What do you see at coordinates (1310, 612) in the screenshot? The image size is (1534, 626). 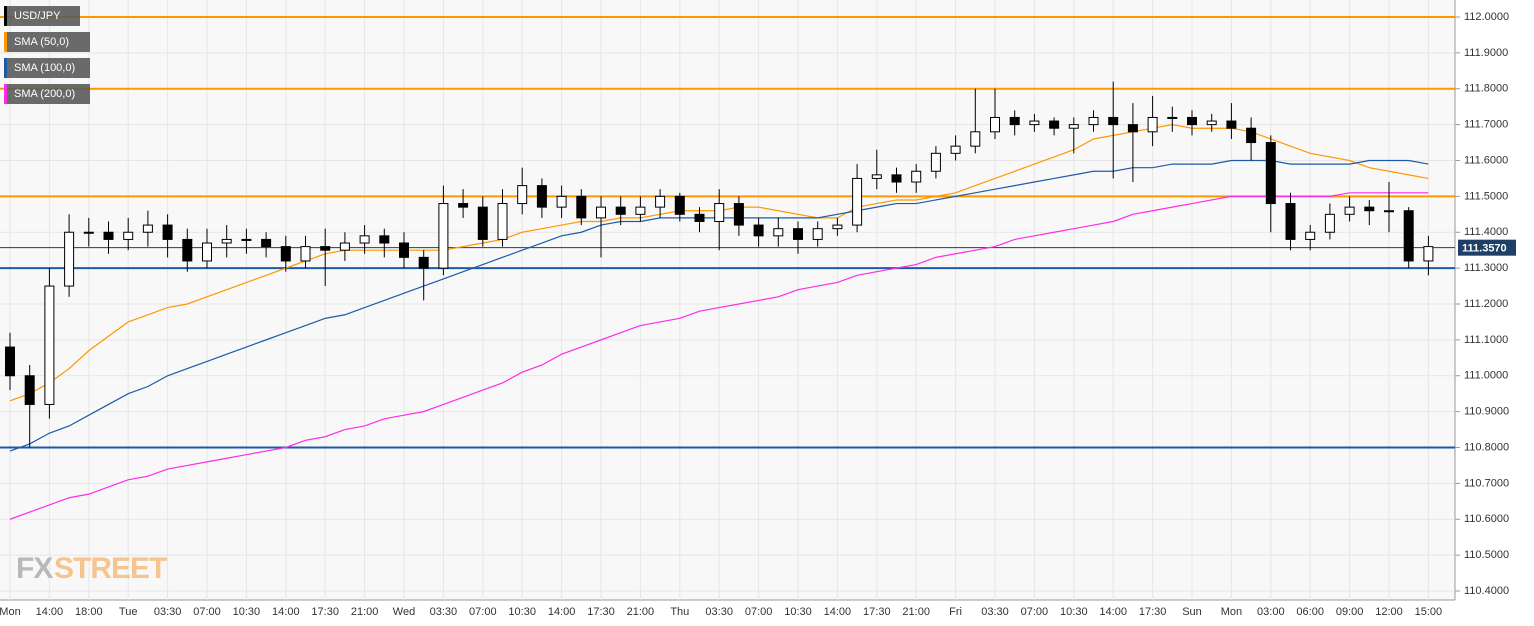 I see `x-tick-label: 06:00` at bounding box center [1310, 612].